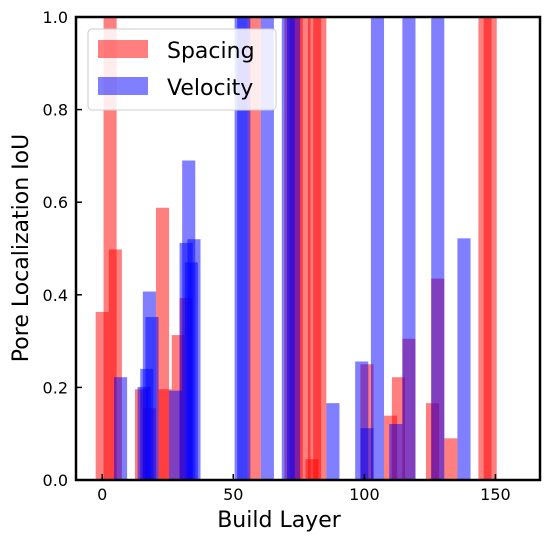 This screenshot has width=550, height=542. Describe the element at coordinates (123, 49) in the screenshot. I see `legend-swatch-spacing` at that location.